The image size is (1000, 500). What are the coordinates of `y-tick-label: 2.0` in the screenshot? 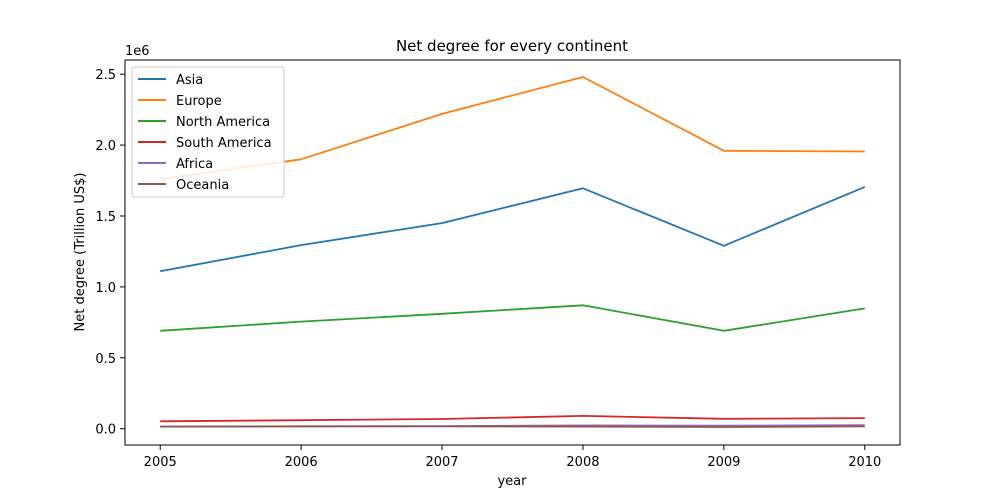 It's located at (105, 146).